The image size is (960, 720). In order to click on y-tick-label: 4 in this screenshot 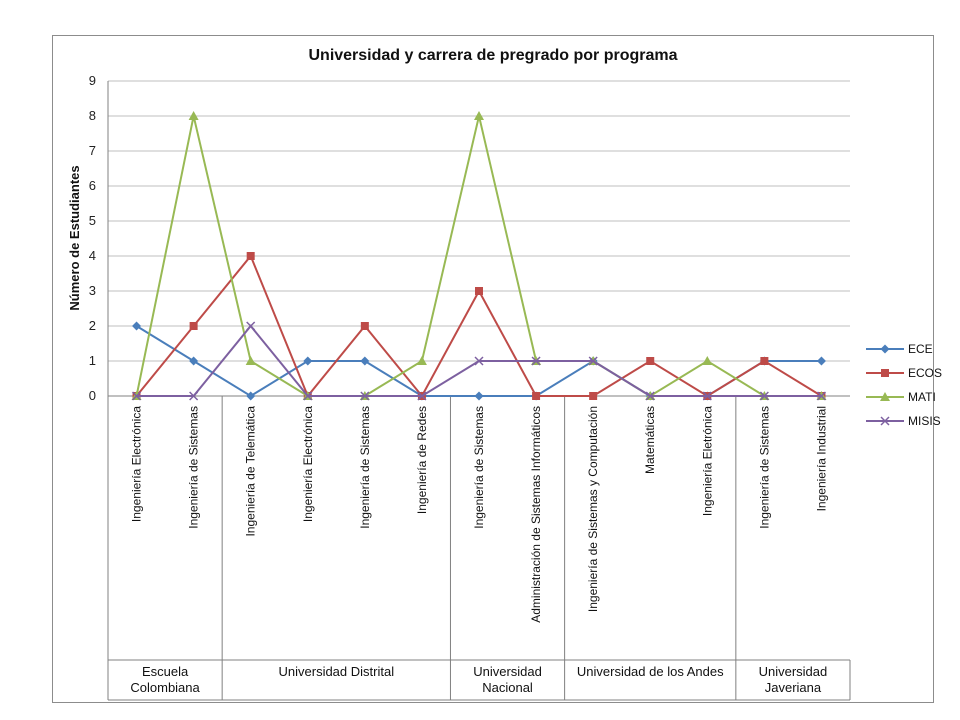, I will do `click(92, 255)`.